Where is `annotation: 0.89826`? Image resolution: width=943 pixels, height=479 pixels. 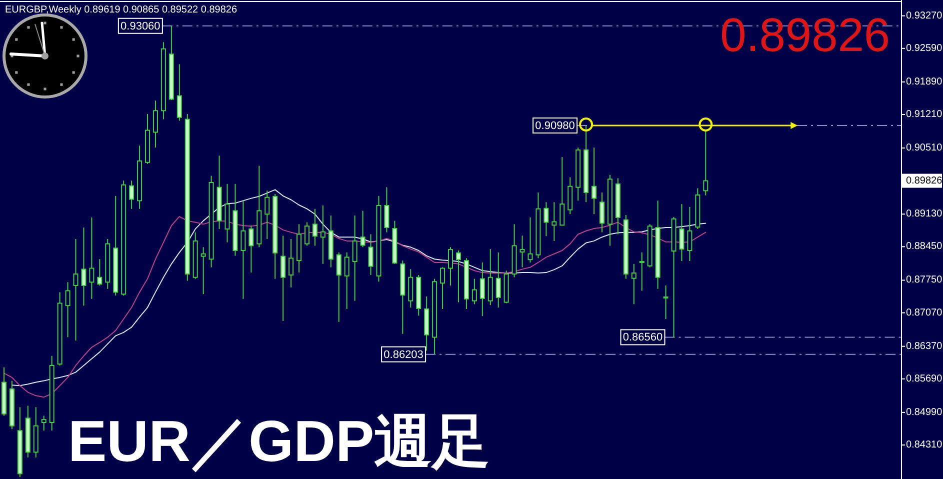 annotation: 0.89826 is located at coordinates (805, 34).